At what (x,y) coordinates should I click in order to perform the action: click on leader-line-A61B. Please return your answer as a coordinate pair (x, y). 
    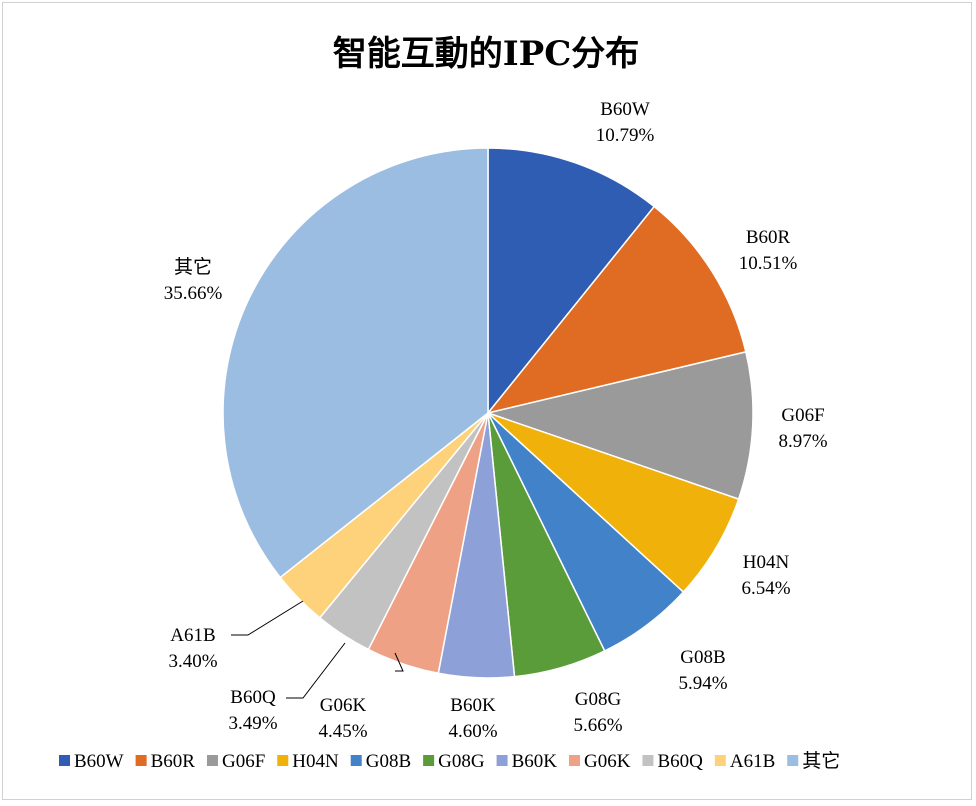
    Looking at the image, I should click on (267, 618).